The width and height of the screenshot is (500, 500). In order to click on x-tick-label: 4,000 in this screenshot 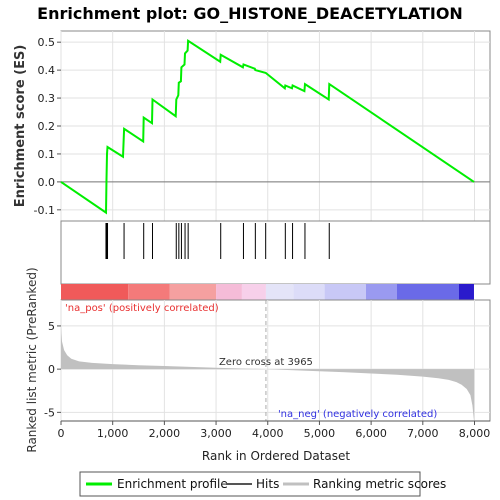, I will do `click(268, 433)`.